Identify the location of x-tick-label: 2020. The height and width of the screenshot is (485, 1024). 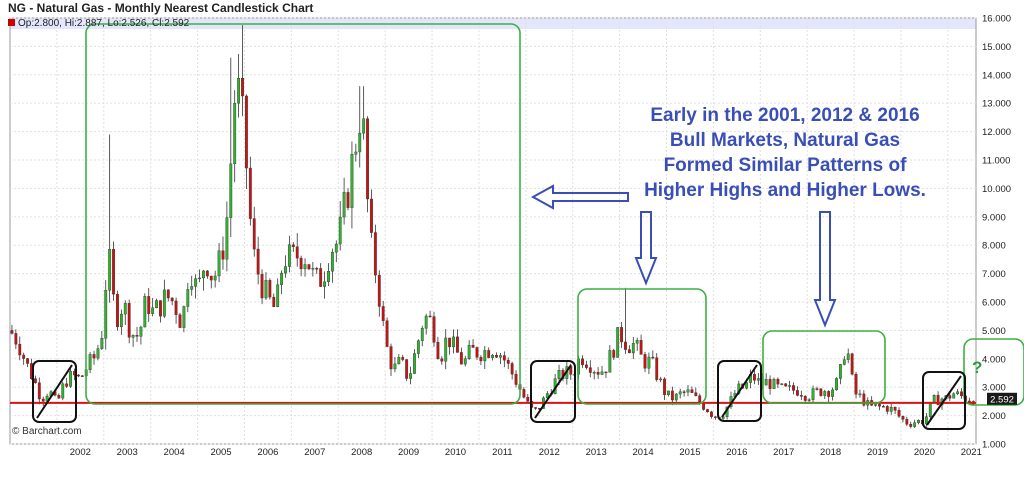
(924, 452).